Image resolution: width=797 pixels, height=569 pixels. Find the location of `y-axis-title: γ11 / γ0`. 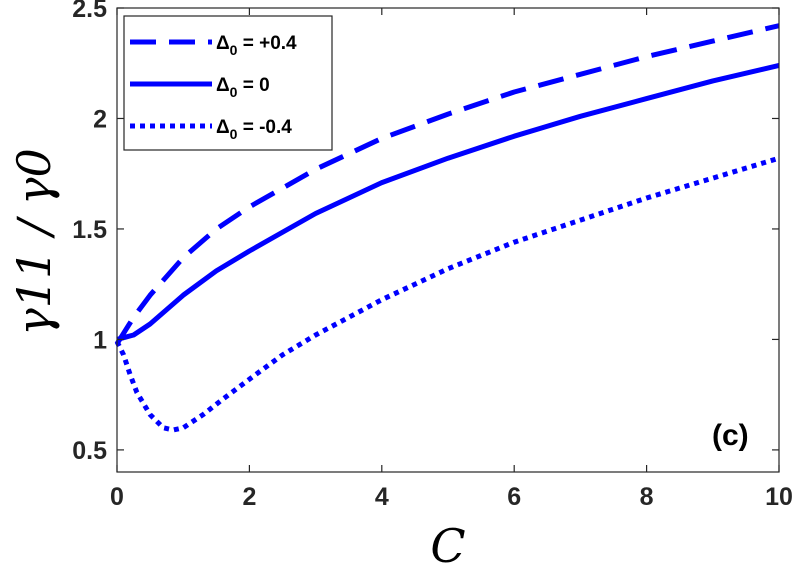

y-axis-title: γ11 / γ0 is located at coordinates (34, 242).